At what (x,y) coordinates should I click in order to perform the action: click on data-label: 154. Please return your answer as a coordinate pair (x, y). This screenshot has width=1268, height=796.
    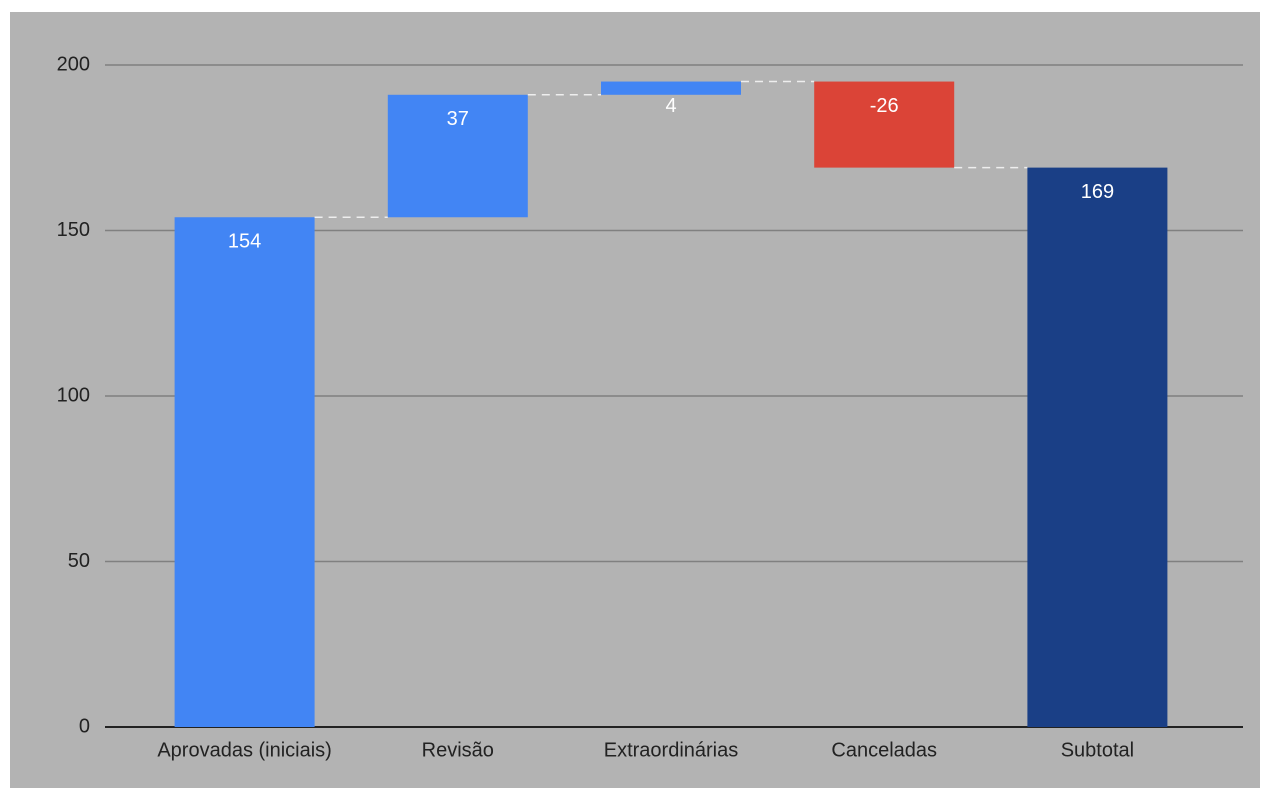
    Looking at the image, I should click on (244, 242).